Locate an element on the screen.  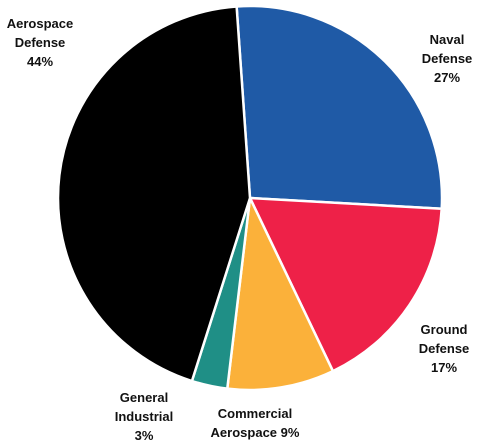
label-general-industrial-line1: General is located at coordinates (144, 397).